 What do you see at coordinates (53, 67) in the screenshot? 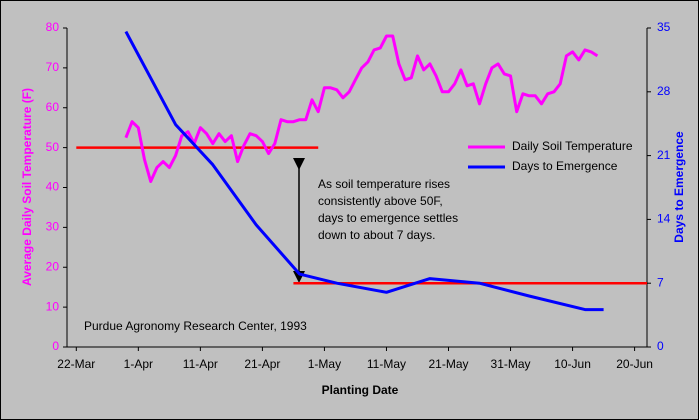
I see `y-tick-label: 70` at bounding box center [53, 67].